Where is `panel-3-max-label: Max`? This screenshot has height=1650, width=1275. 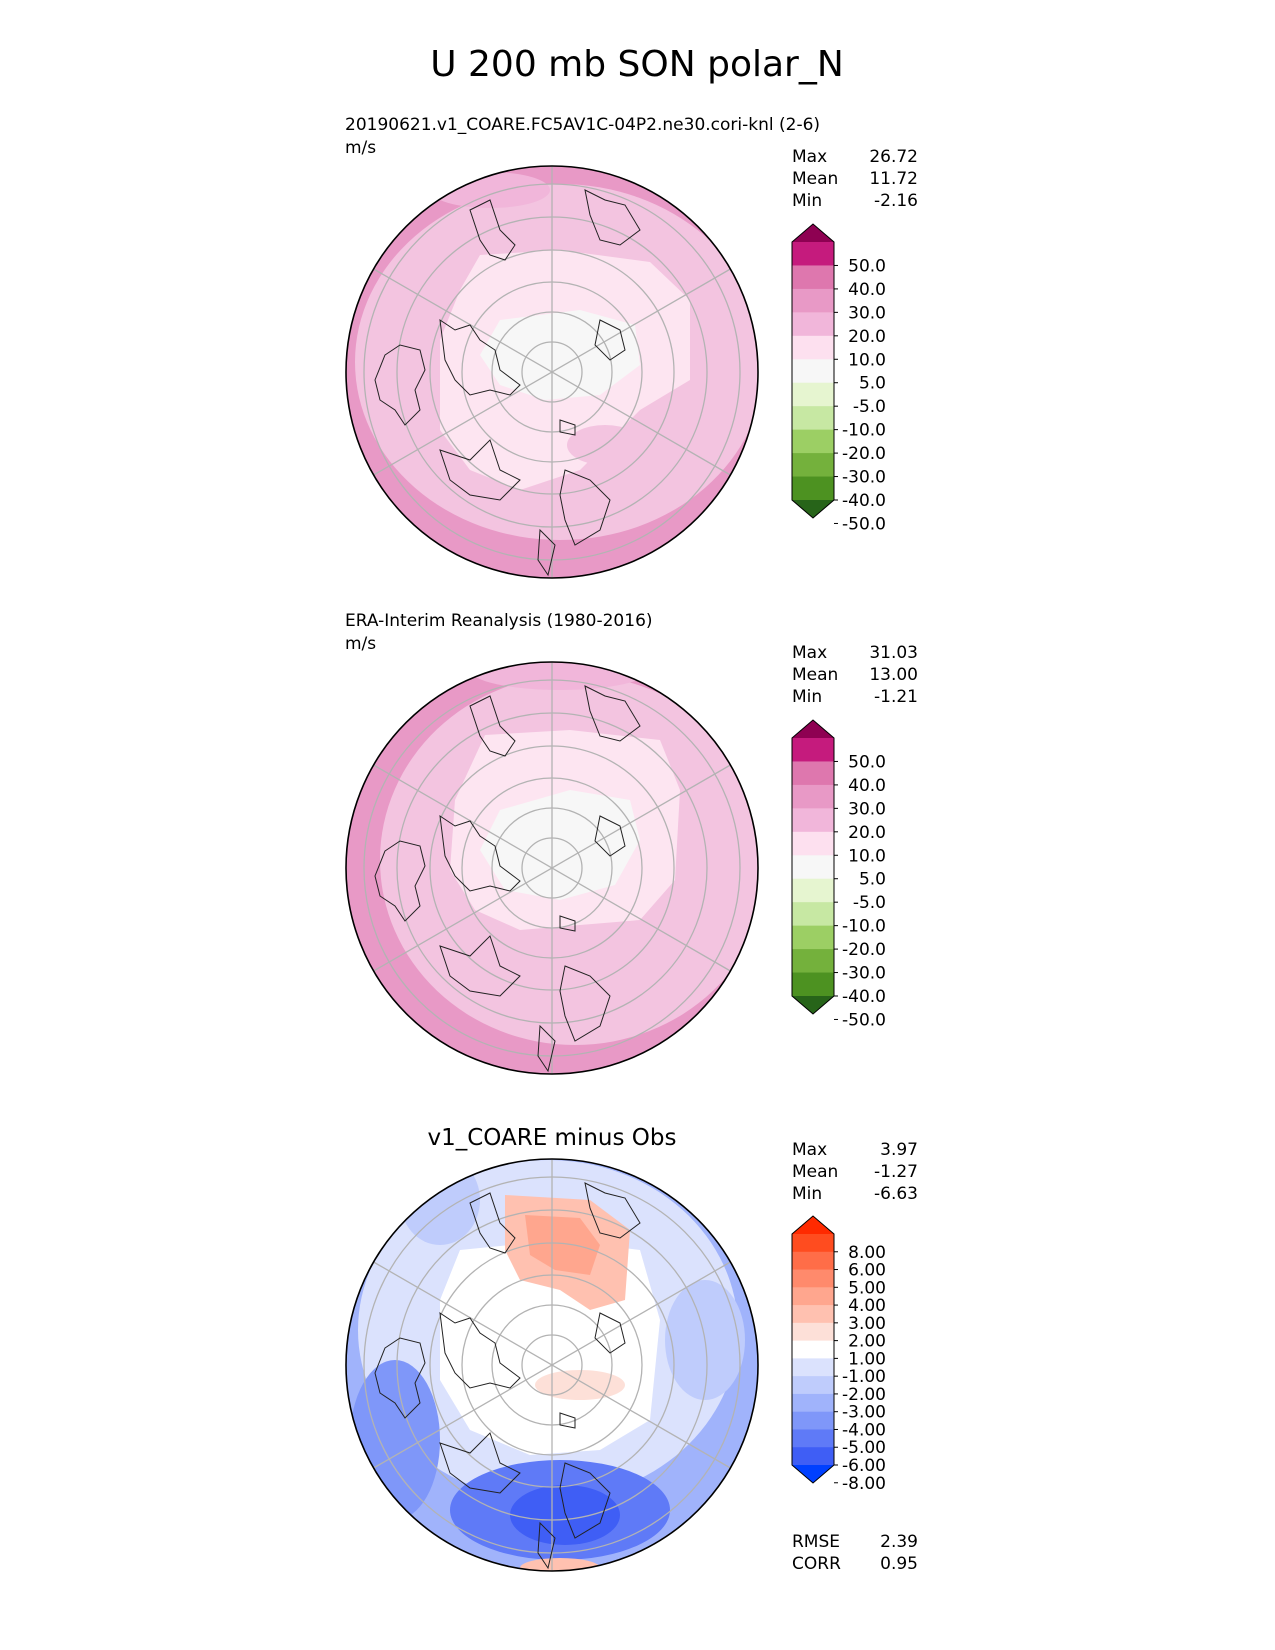 panel-3-max-label: Max is located at coordinates (809, 1150).